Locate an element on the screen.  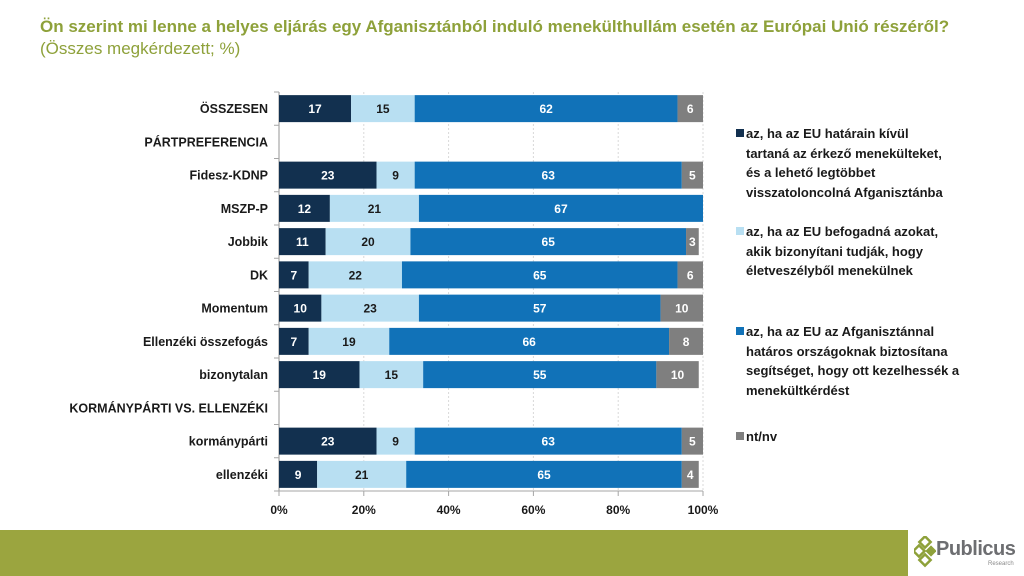
data-label: 17 is located at coordinates (315, 109).